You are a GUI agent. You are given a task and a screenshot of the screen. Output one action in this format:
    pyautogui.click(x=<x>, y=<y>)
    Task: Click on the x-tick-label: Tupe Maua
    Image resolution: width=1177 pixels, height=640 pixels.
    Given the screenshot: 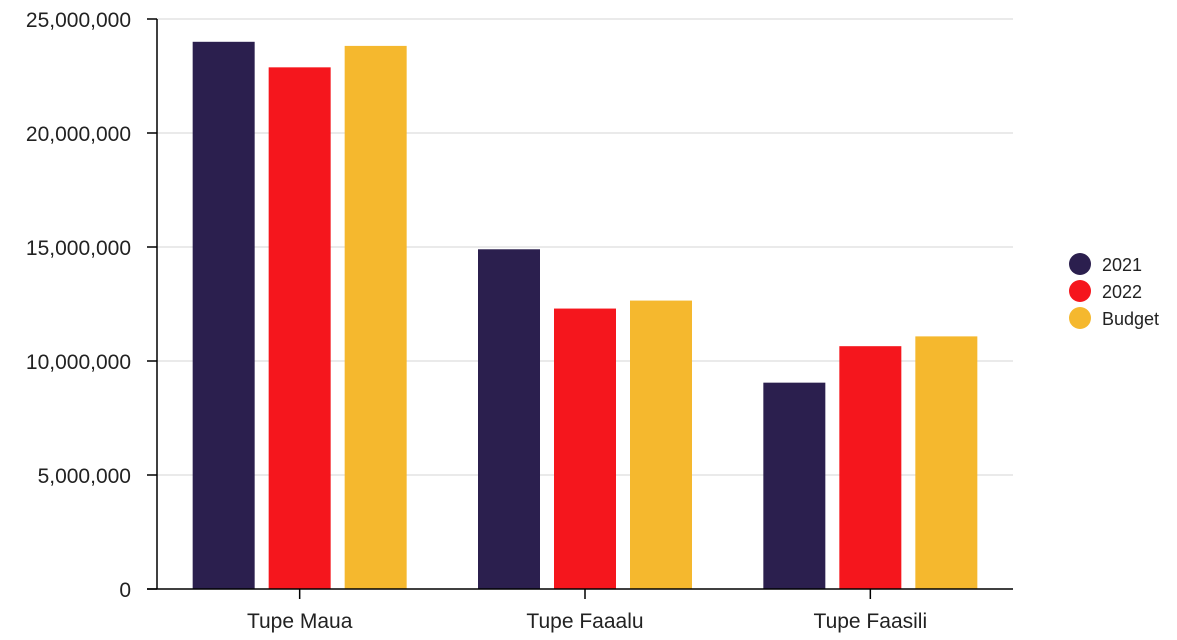 What is the action you would take?
    pyautogui.click(x=300, y=621)
    